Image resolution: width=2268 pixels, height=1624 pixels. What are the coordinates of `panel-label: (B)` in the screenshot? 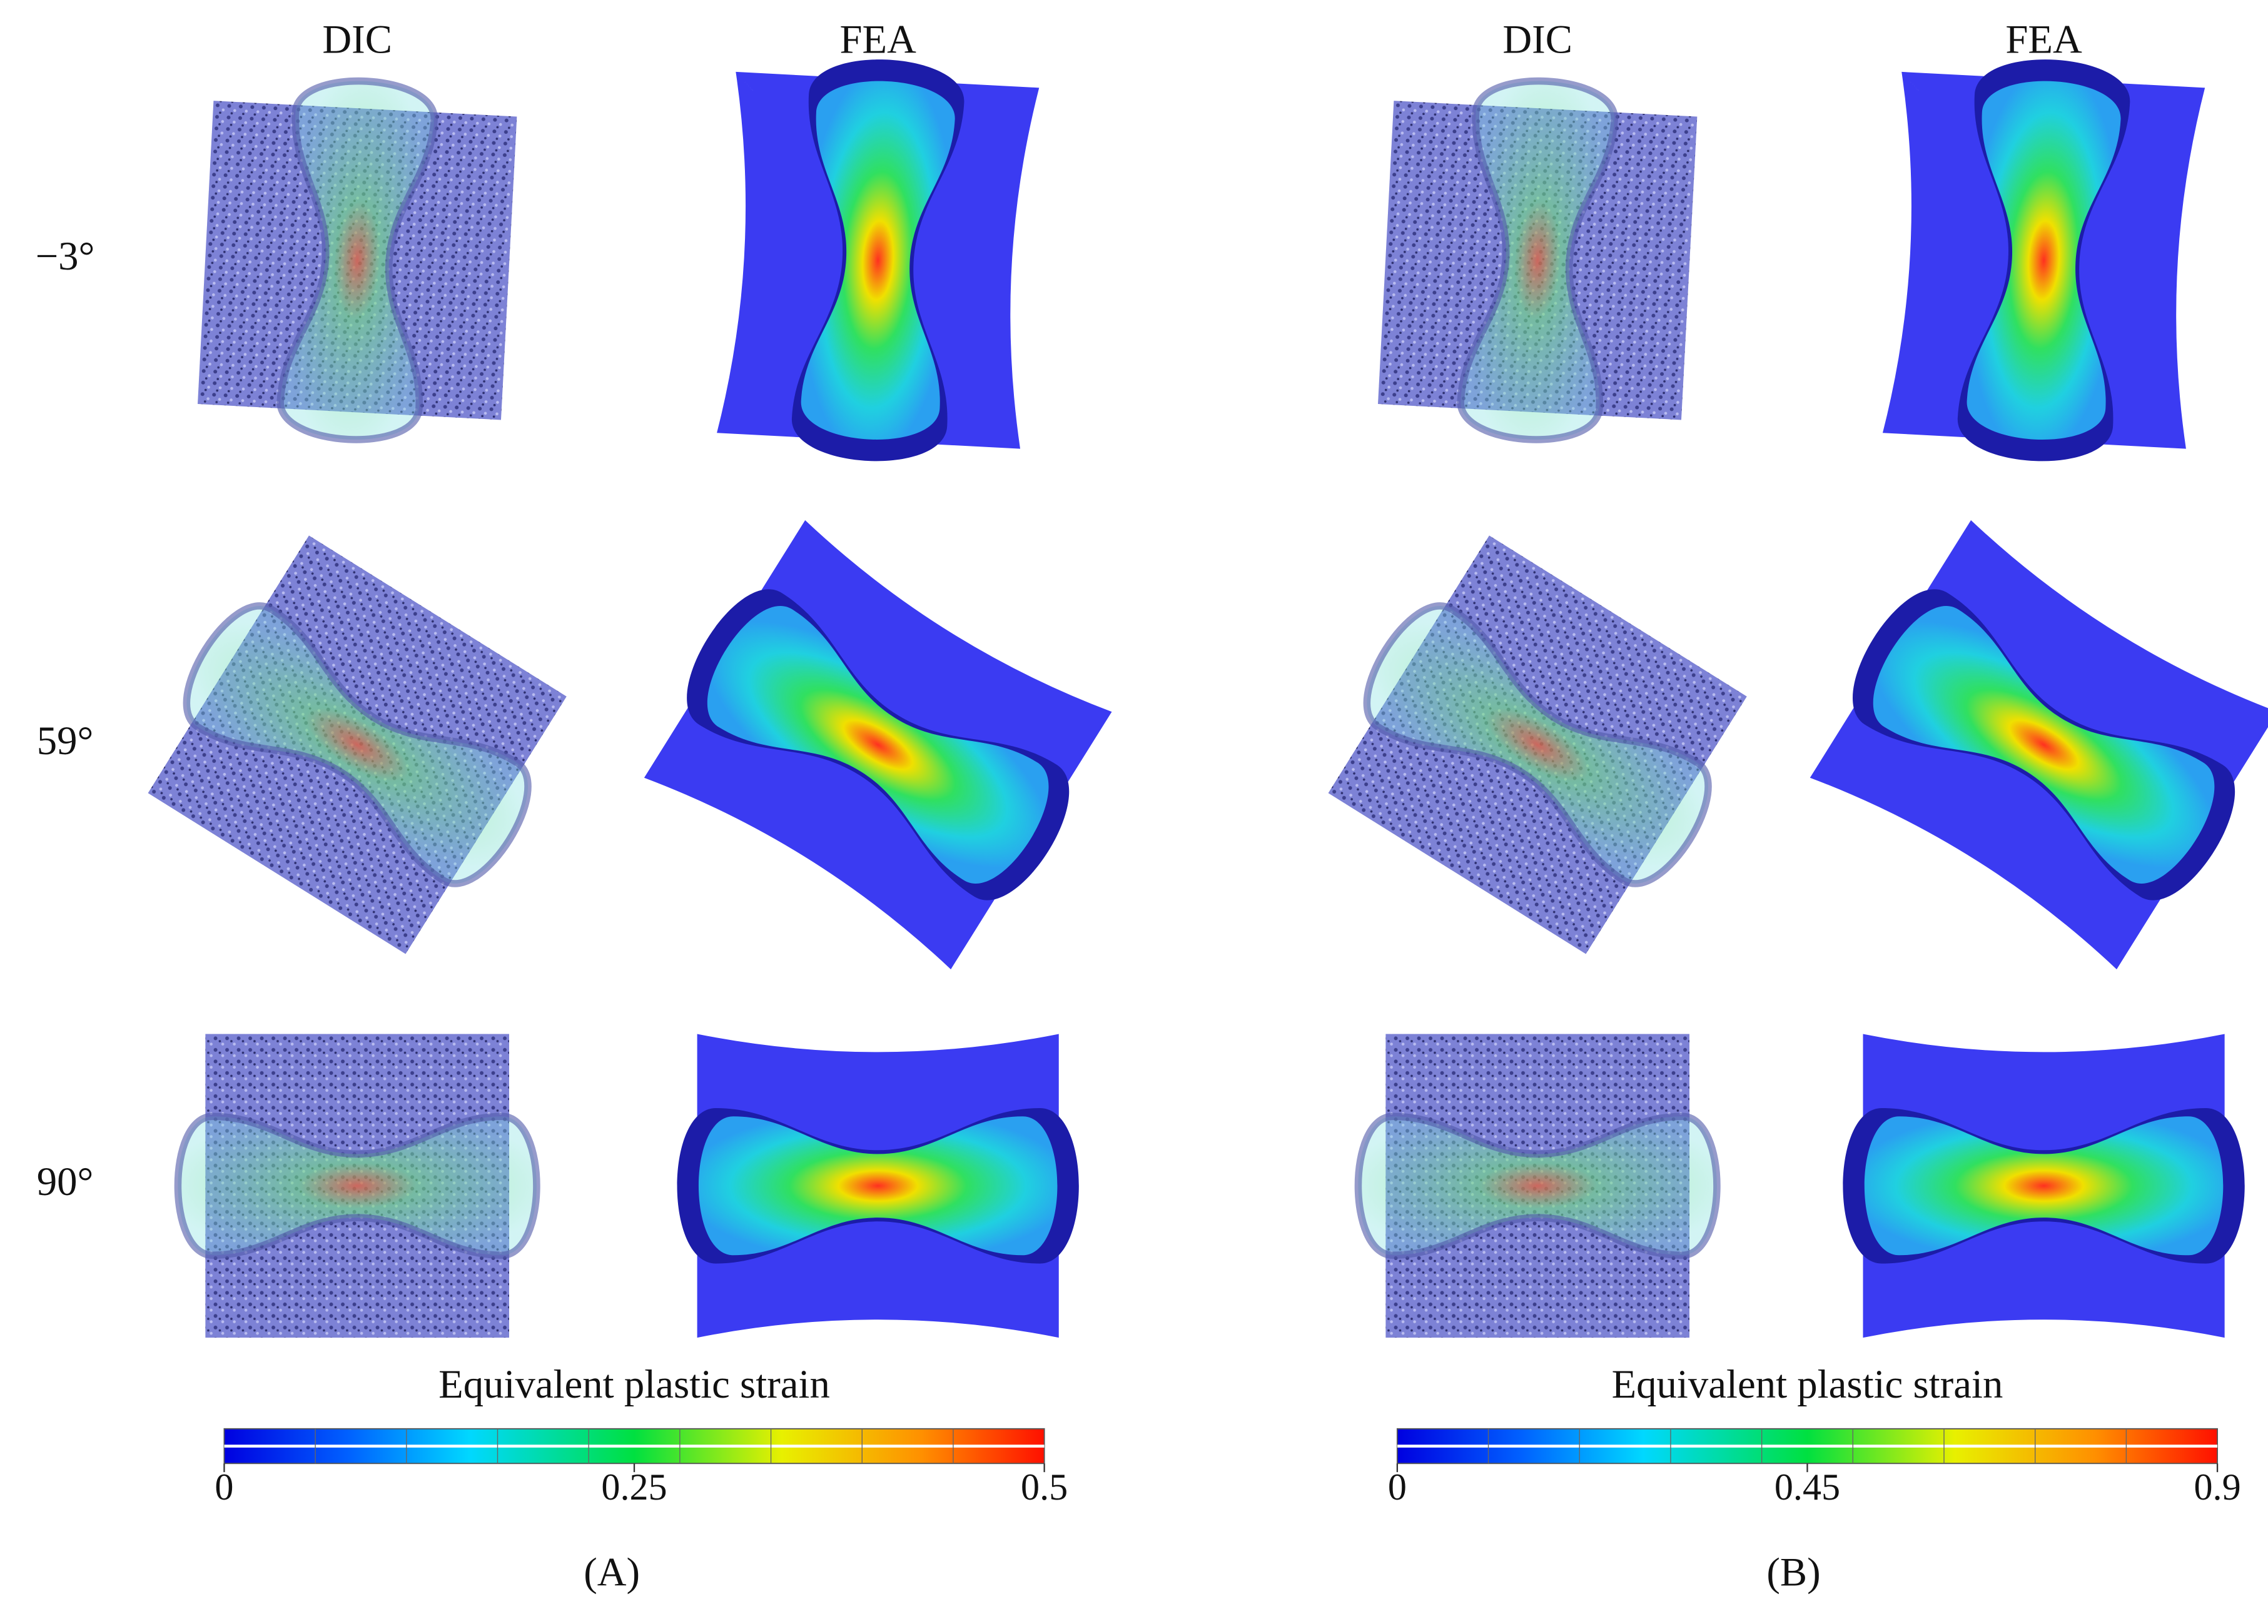 It's located at (1793, 1572).